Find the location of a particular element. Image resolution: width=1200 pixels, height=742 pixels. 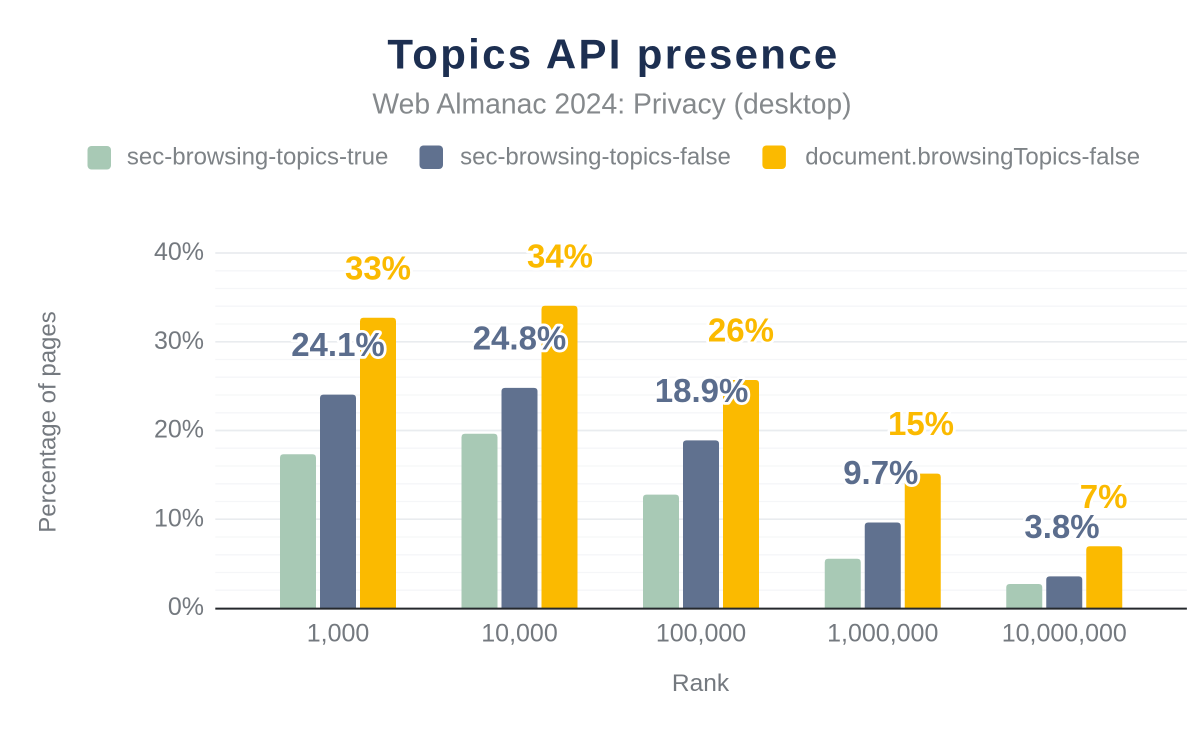

svg-text: 10,000 is located at coordinates (519, 634).